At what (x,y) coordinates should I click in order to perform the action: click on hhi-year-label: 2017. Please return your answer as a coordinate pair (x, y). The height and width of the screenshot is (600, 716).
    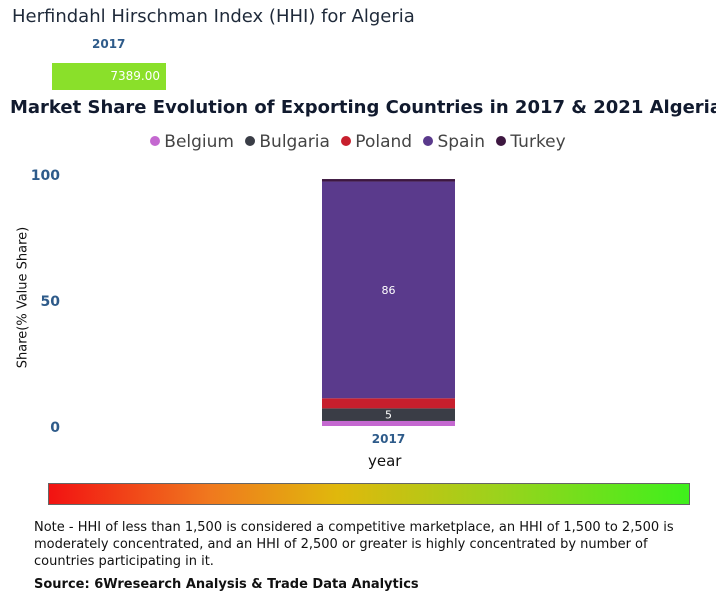
    Looking at the image, I should click on (109, 44).